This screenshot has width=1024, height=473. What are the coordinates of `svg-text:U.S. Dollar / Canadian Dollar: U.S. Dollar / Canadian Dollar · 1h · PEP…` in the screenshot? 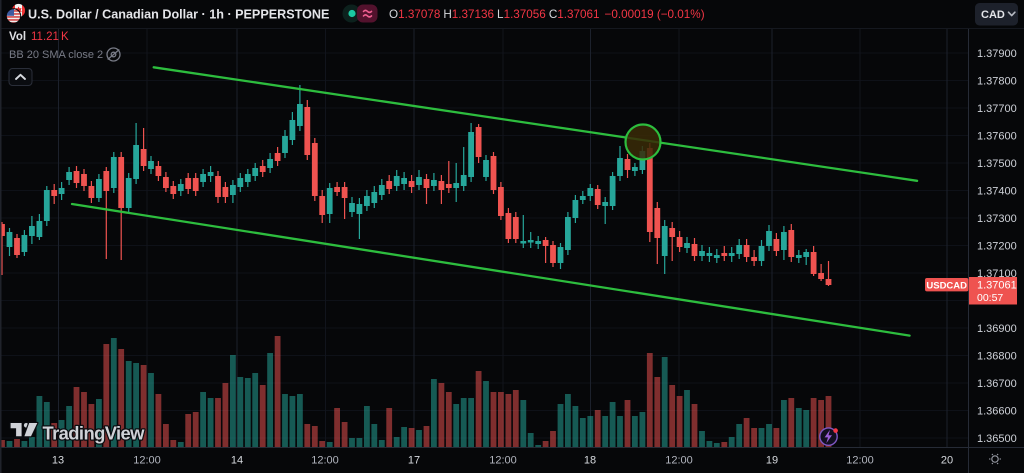 It's located at (178, 15).